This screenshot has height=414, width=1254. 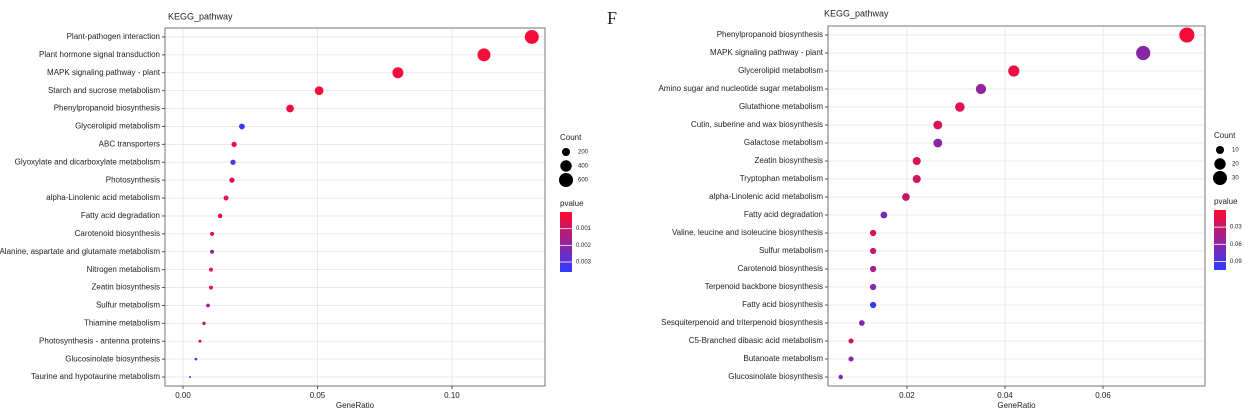 I want to click on color-bar-label: 0.003, so click(x=584, y=263).